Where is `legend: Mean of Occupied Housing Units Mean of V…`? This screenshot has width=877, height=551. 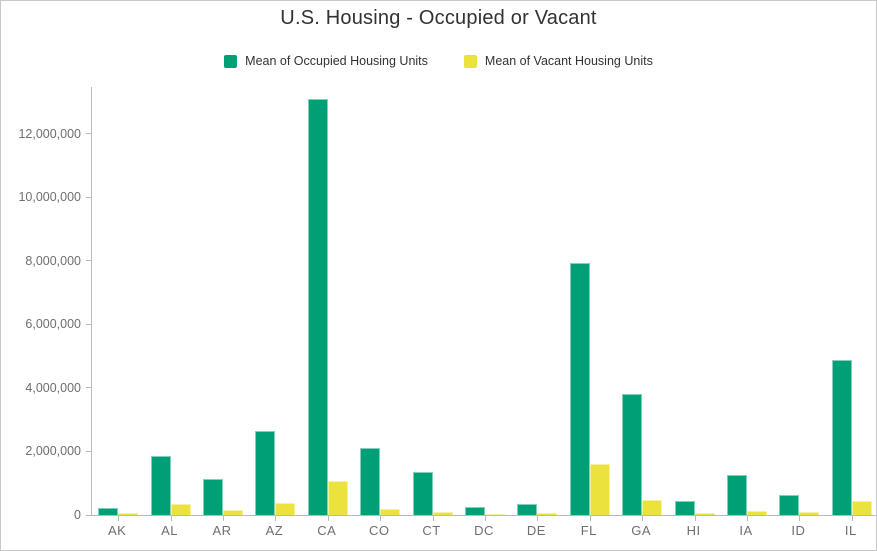 legend: Mean of Occupied Housing Units Mean of V… is located at coordinates (438, 61).